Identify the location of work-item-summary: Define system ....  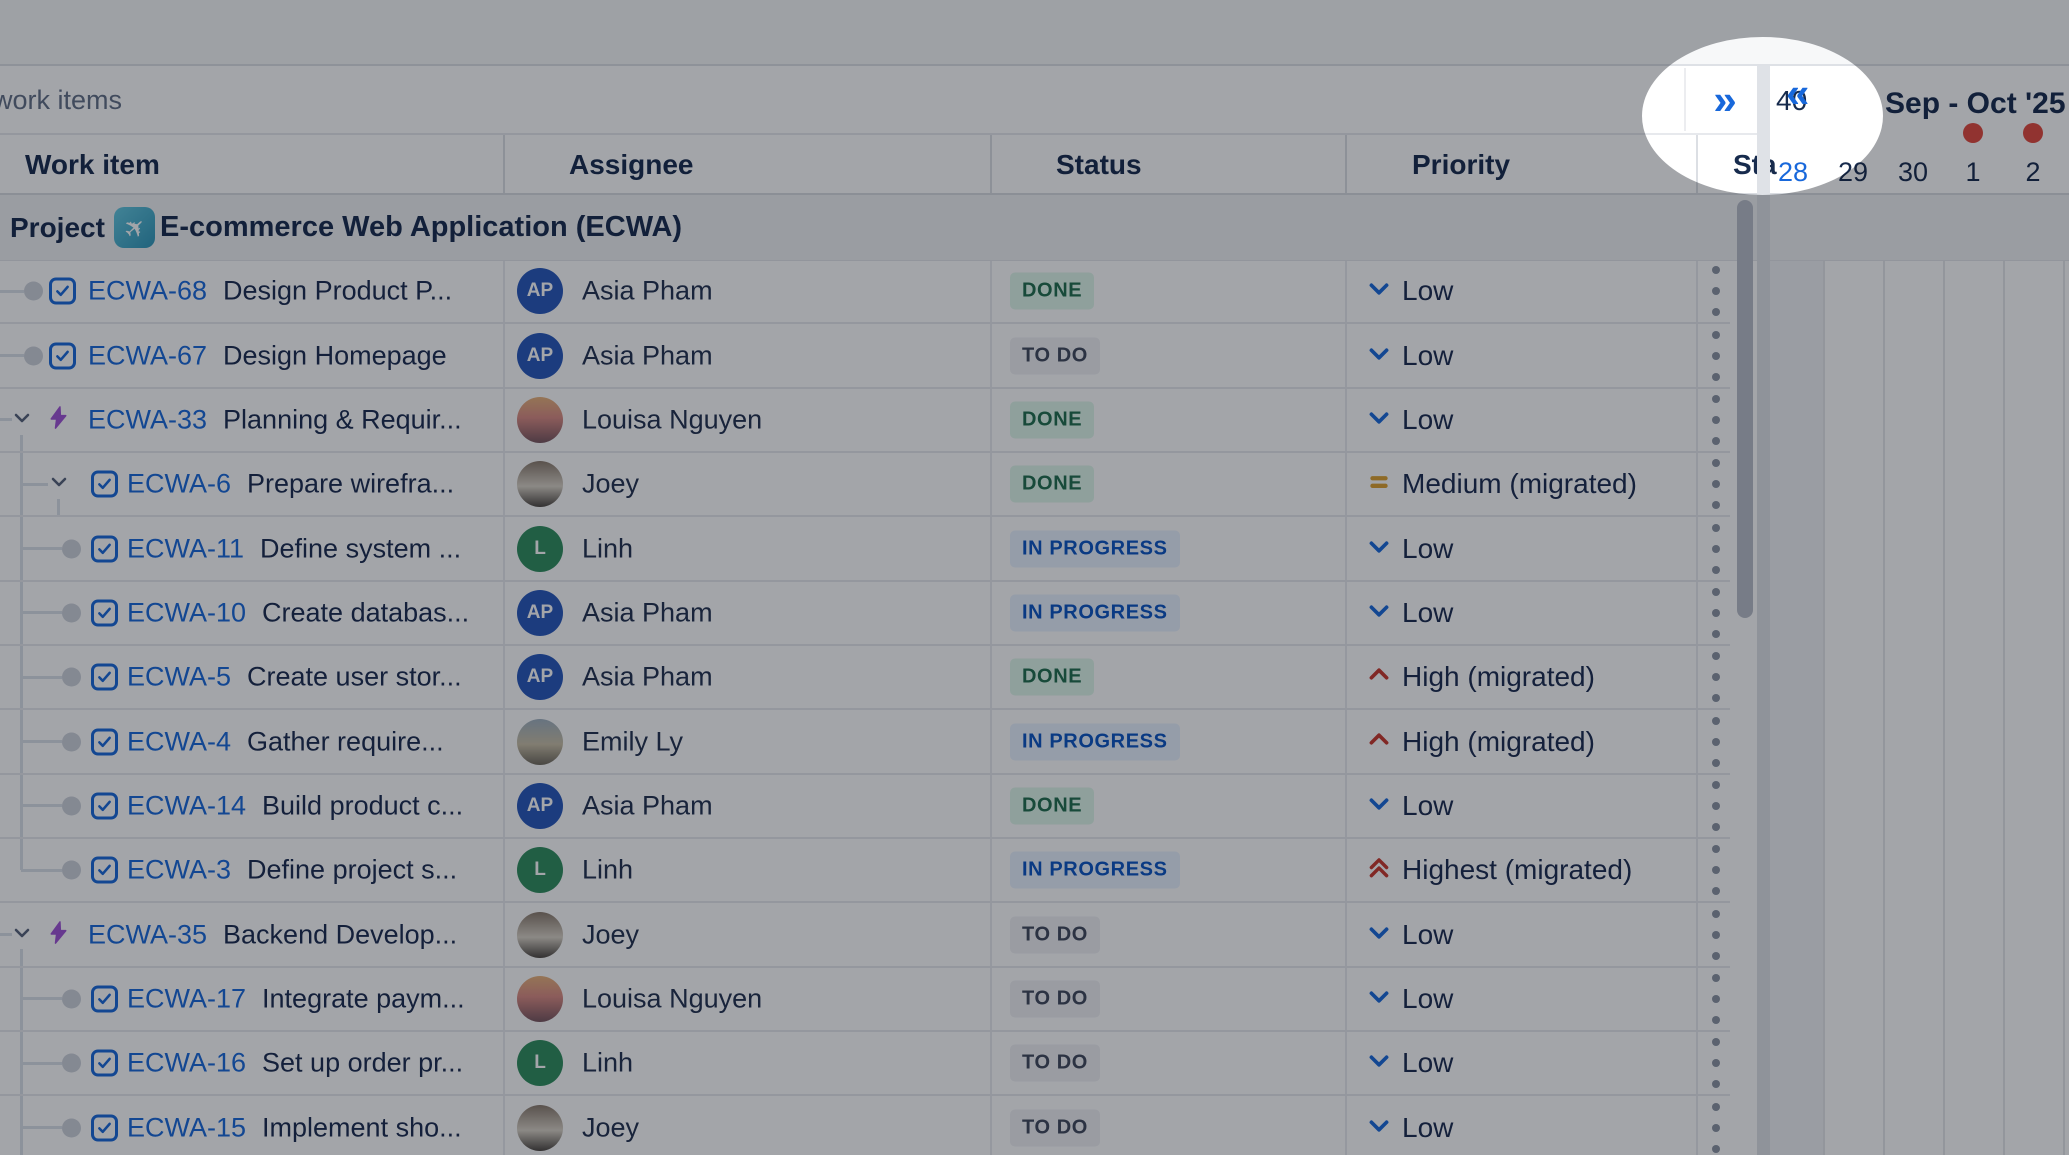
(361, 548).